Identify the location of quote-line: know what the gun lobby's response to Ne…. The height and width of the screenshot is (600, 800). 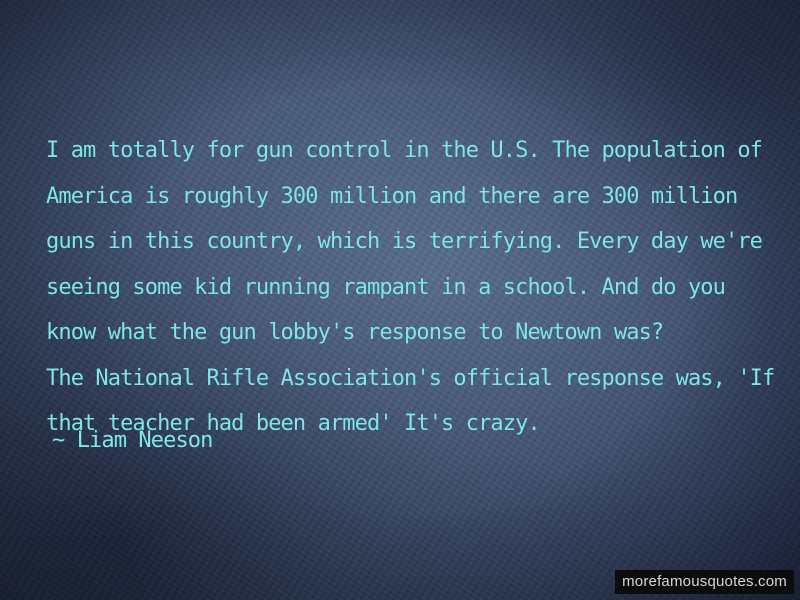
(355, 332).